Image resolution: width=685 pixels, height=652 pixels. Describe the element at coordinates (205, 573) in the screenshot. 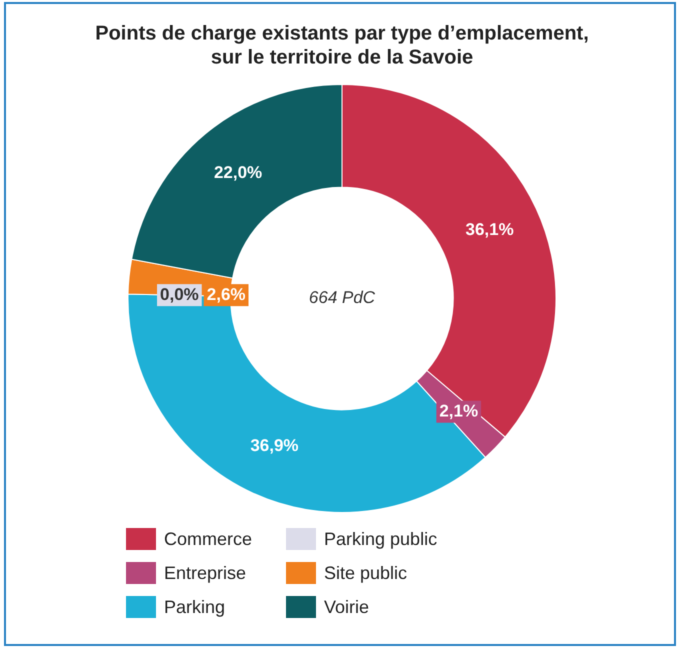

I see `legend-label: Entreprise` at that location.